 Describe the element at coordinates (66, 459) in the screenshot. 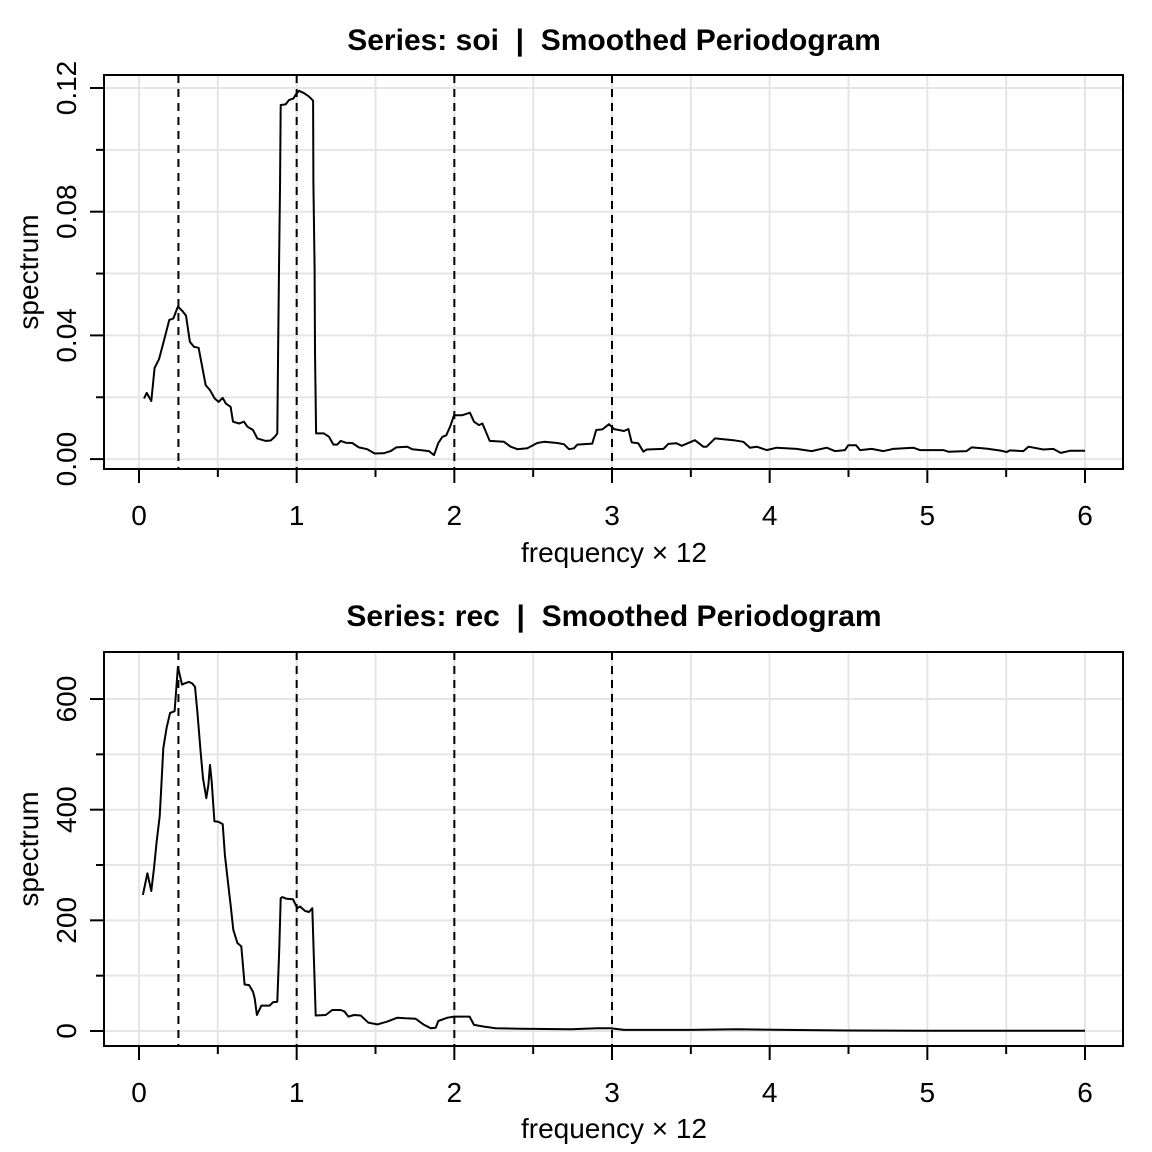

I see `soi-y-tick-label: 0.00` at that location.